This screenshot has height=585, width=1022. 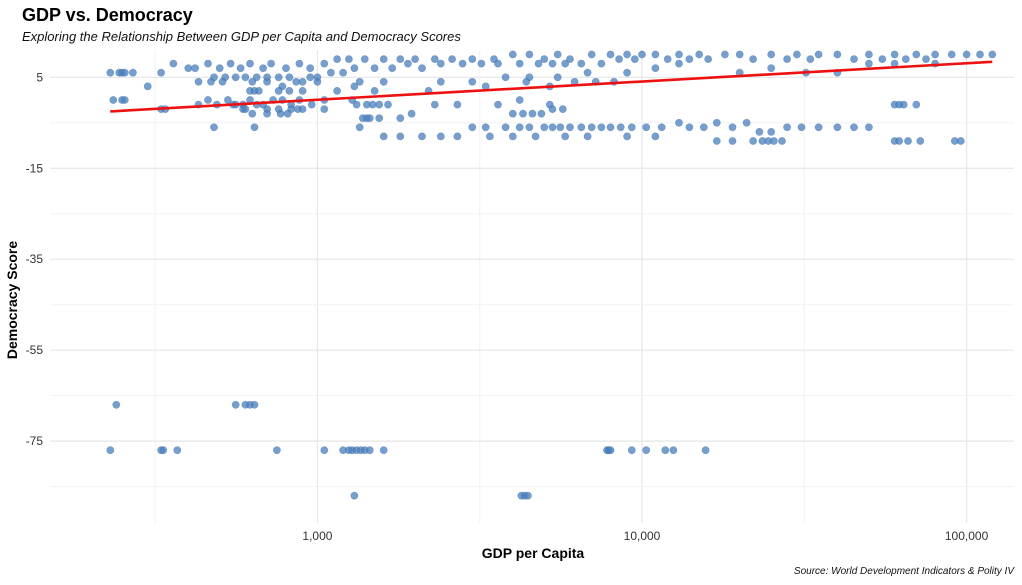 What do you see at coordinates (551, 86) in the screenshot?
I see `trend-line-group` at bounding box center [551, 86].